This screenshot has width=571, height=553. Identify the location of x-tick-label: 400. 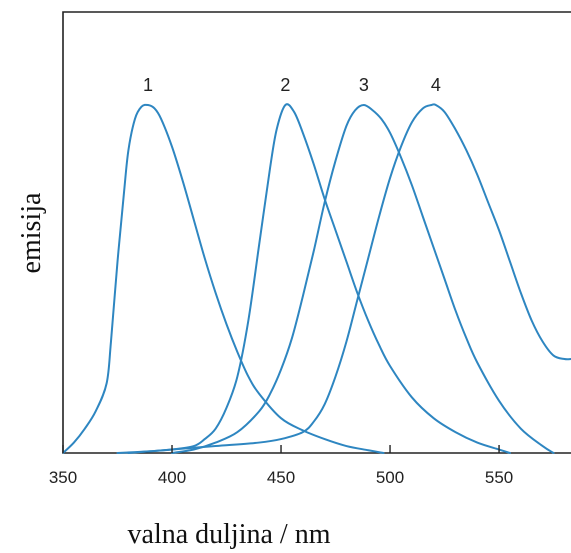
(172, 477).